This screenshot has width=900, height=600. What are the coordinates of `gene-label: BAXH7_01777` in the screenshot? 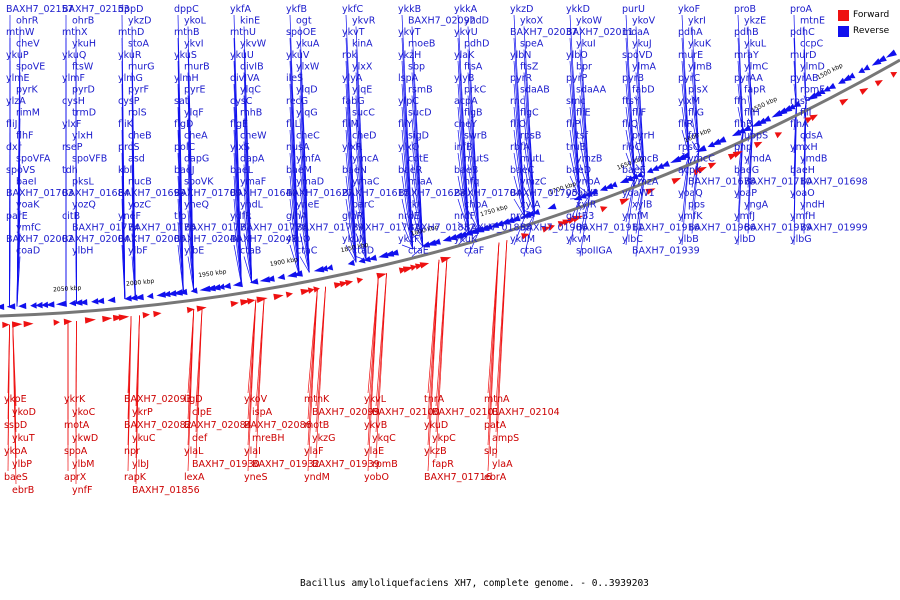 It's located at (218, 228).